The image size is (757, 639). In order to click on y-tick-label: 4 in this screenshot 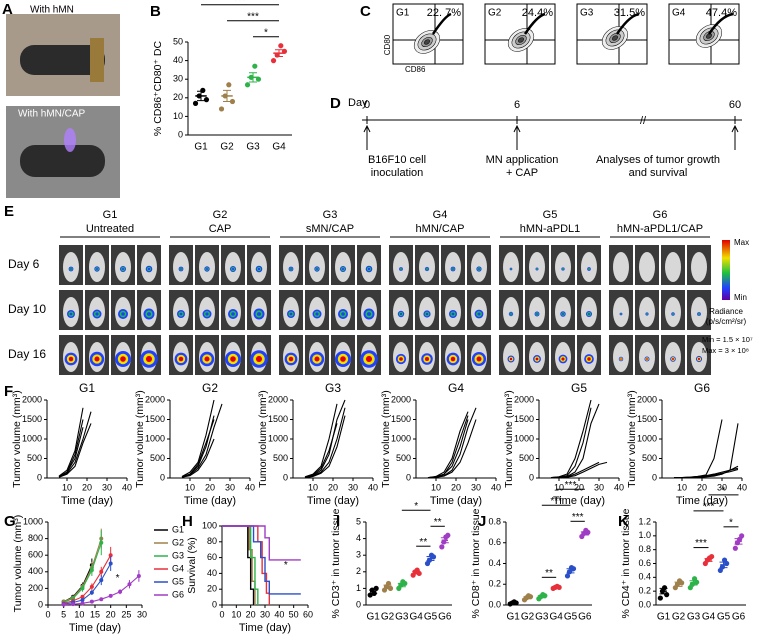, I will do `click(358, 538)`.